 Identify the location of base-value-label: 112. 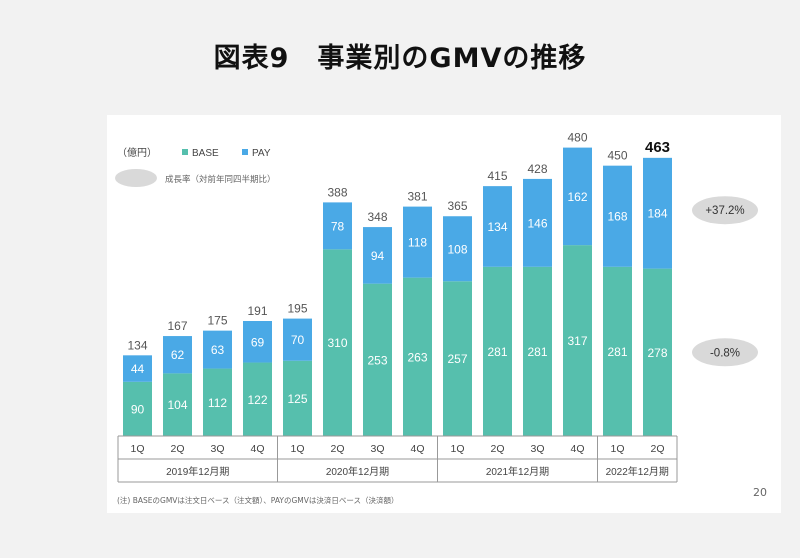
(217, 403).